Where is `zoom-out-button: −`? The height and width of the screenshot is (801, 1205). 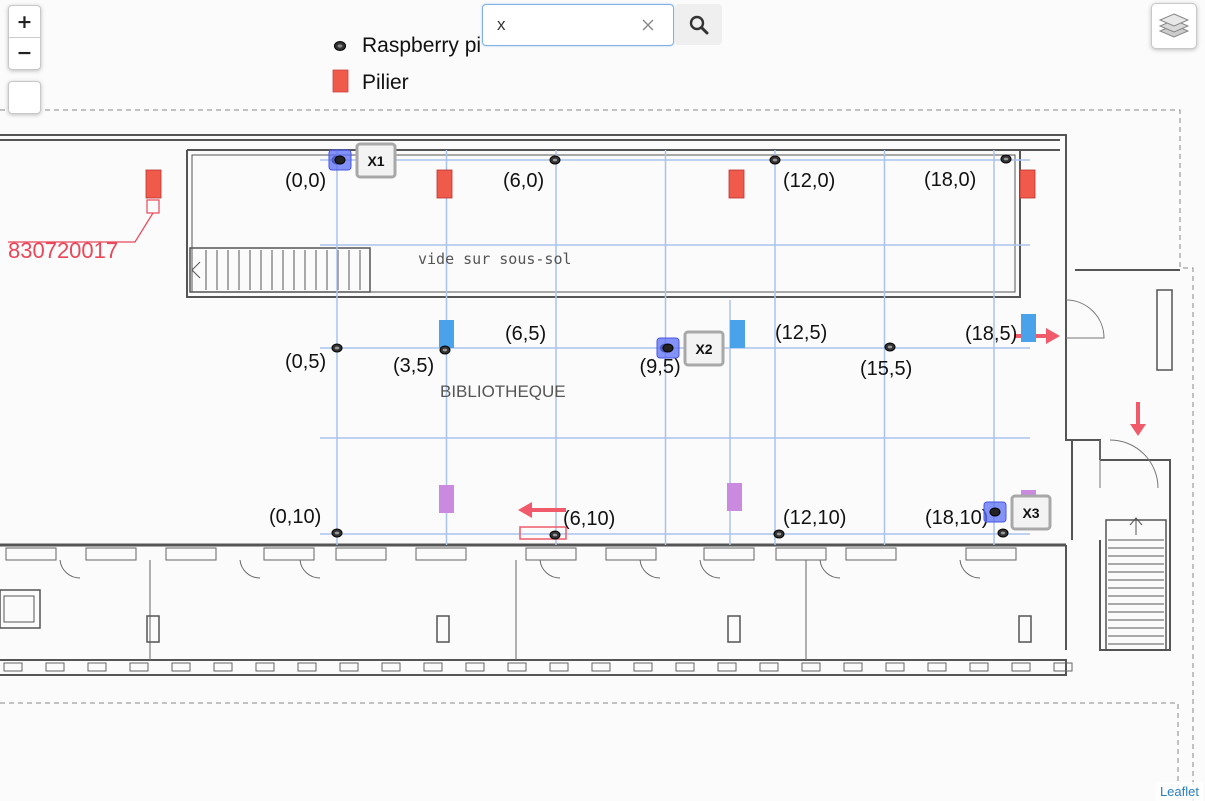 zoom-out-button: − is located at coordinates (24, 52).